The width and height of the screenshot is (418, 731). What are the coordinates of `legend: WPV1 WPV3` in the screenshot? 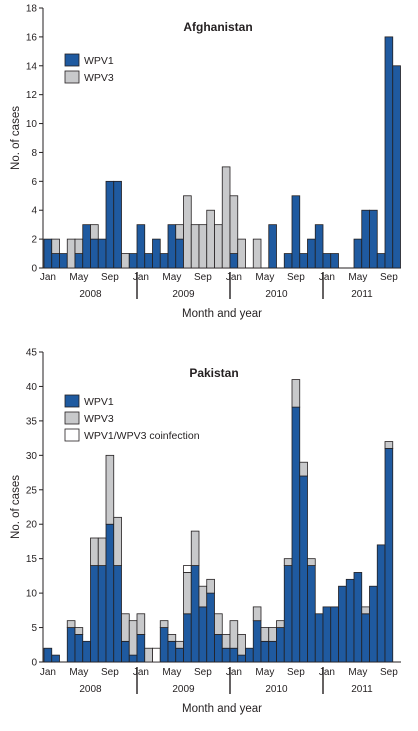 It's located at (89, 68).